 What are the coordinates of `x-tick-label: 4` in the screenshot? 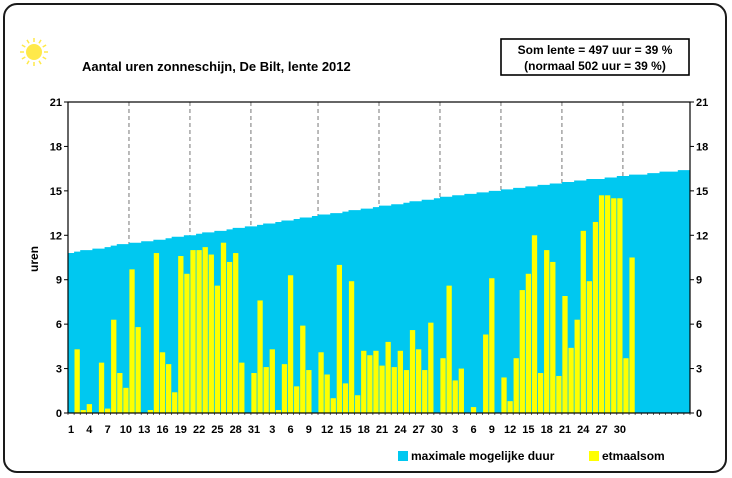 It's located at (89, 430).